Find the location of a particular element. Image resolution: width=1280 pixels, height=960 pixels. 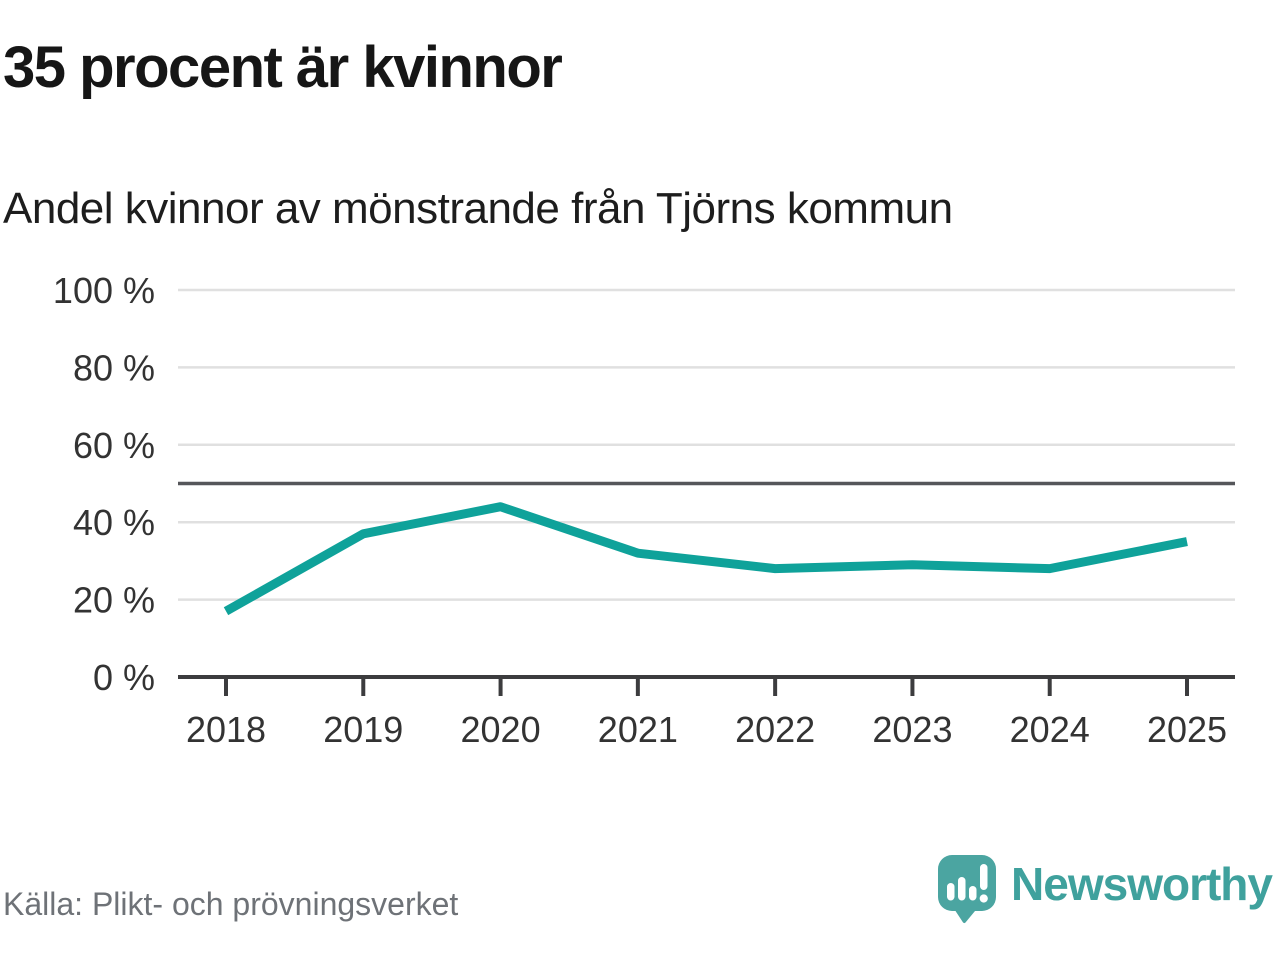

x-tick-label: 2023 is located at coordinates (912, 729).